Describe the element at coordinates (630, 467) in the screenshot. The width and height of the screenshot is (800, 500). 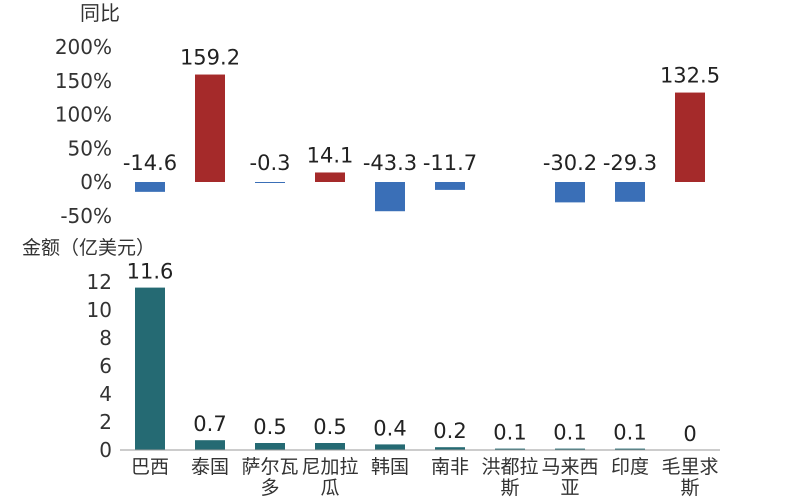
I see `category-label: 印度` at that location.